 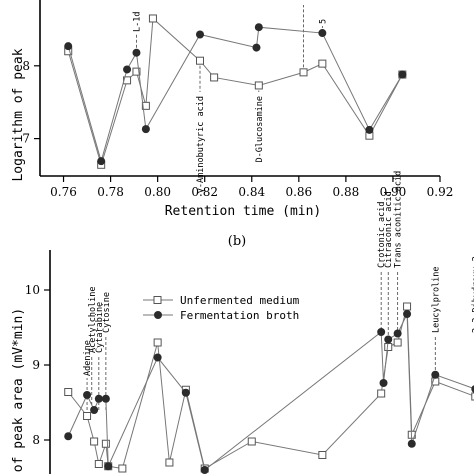 I want to click on annotation-label: 5, so click(x=323, y=21).